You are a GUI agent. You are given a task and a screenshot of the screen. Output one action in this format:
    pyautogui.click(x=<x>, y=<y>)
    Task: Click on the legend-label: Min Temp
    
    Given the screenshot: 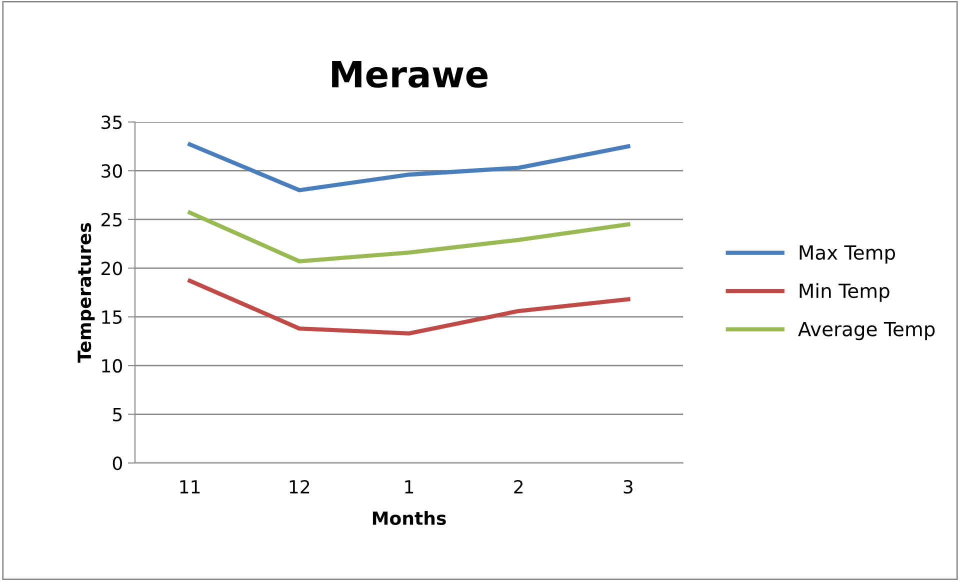 What is the action you would take?
    pyautogui.click(x=845, y=292)
    